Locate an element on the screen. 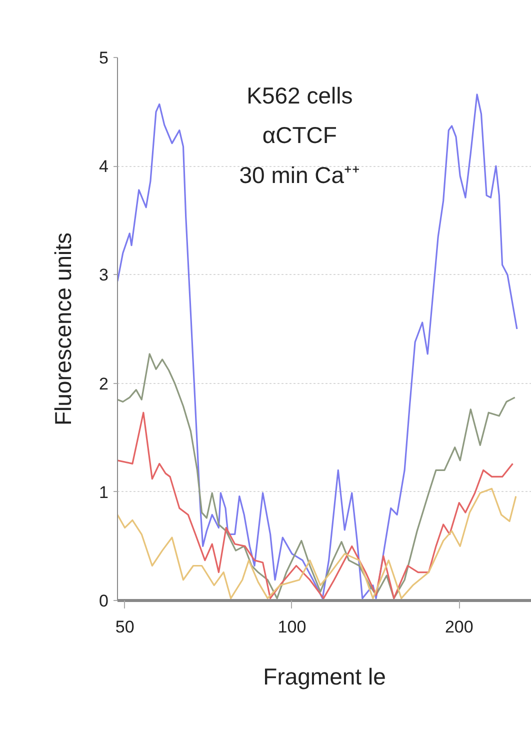 The height and width of the screenshot is (734, 531). y-tick-label: 5 is located at coordinates (104, 58).